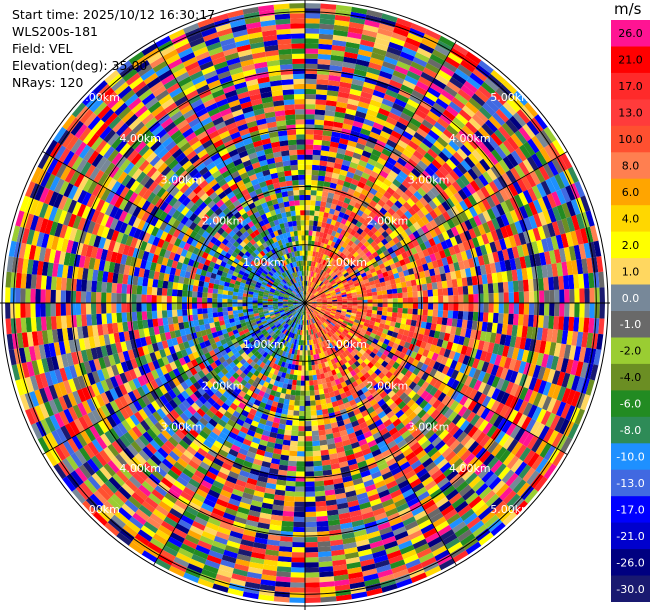  I want to click on colorbar-label: -8.0, so click(630, 430).